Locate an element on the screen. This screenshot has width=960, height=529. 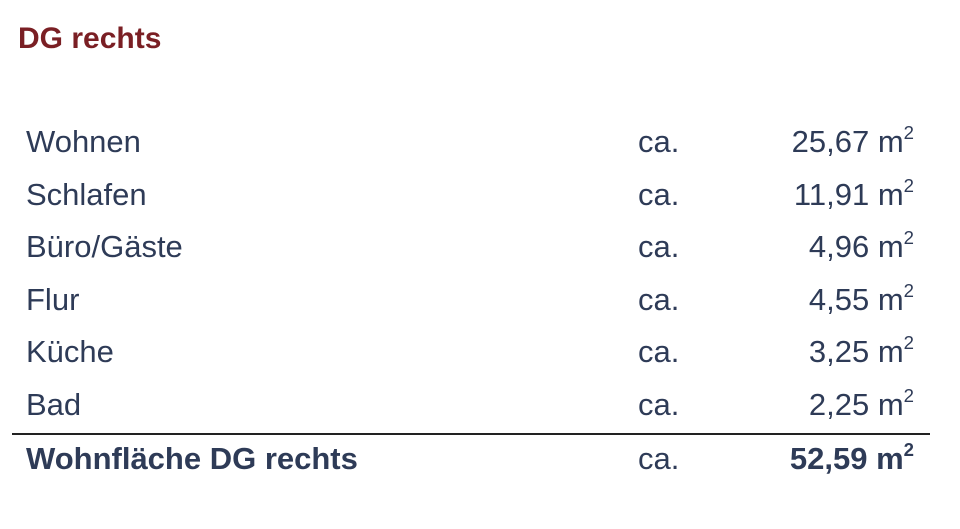
table-row: Büro/Gäste ca. 4,96 m2 is located at coordinates (480, 247).